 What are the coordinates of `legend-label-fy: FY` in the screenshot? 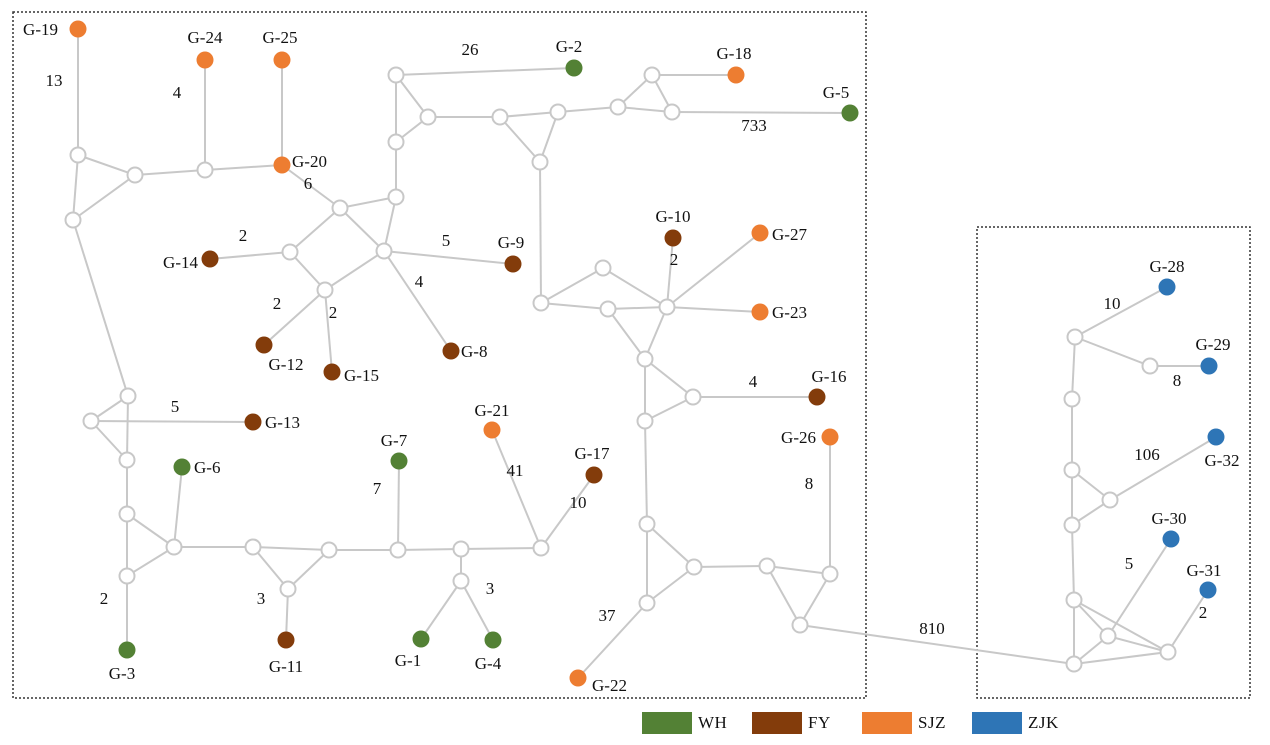 It's located at (819, 722).